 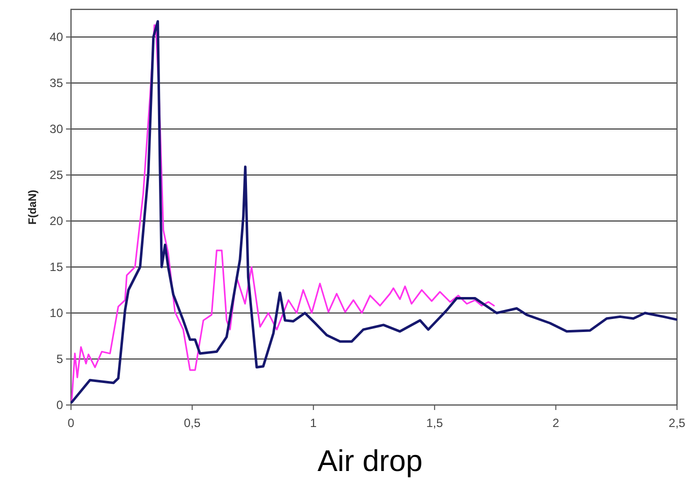 I want to click on y-tick-label: 10, so click(x=57, y=313).